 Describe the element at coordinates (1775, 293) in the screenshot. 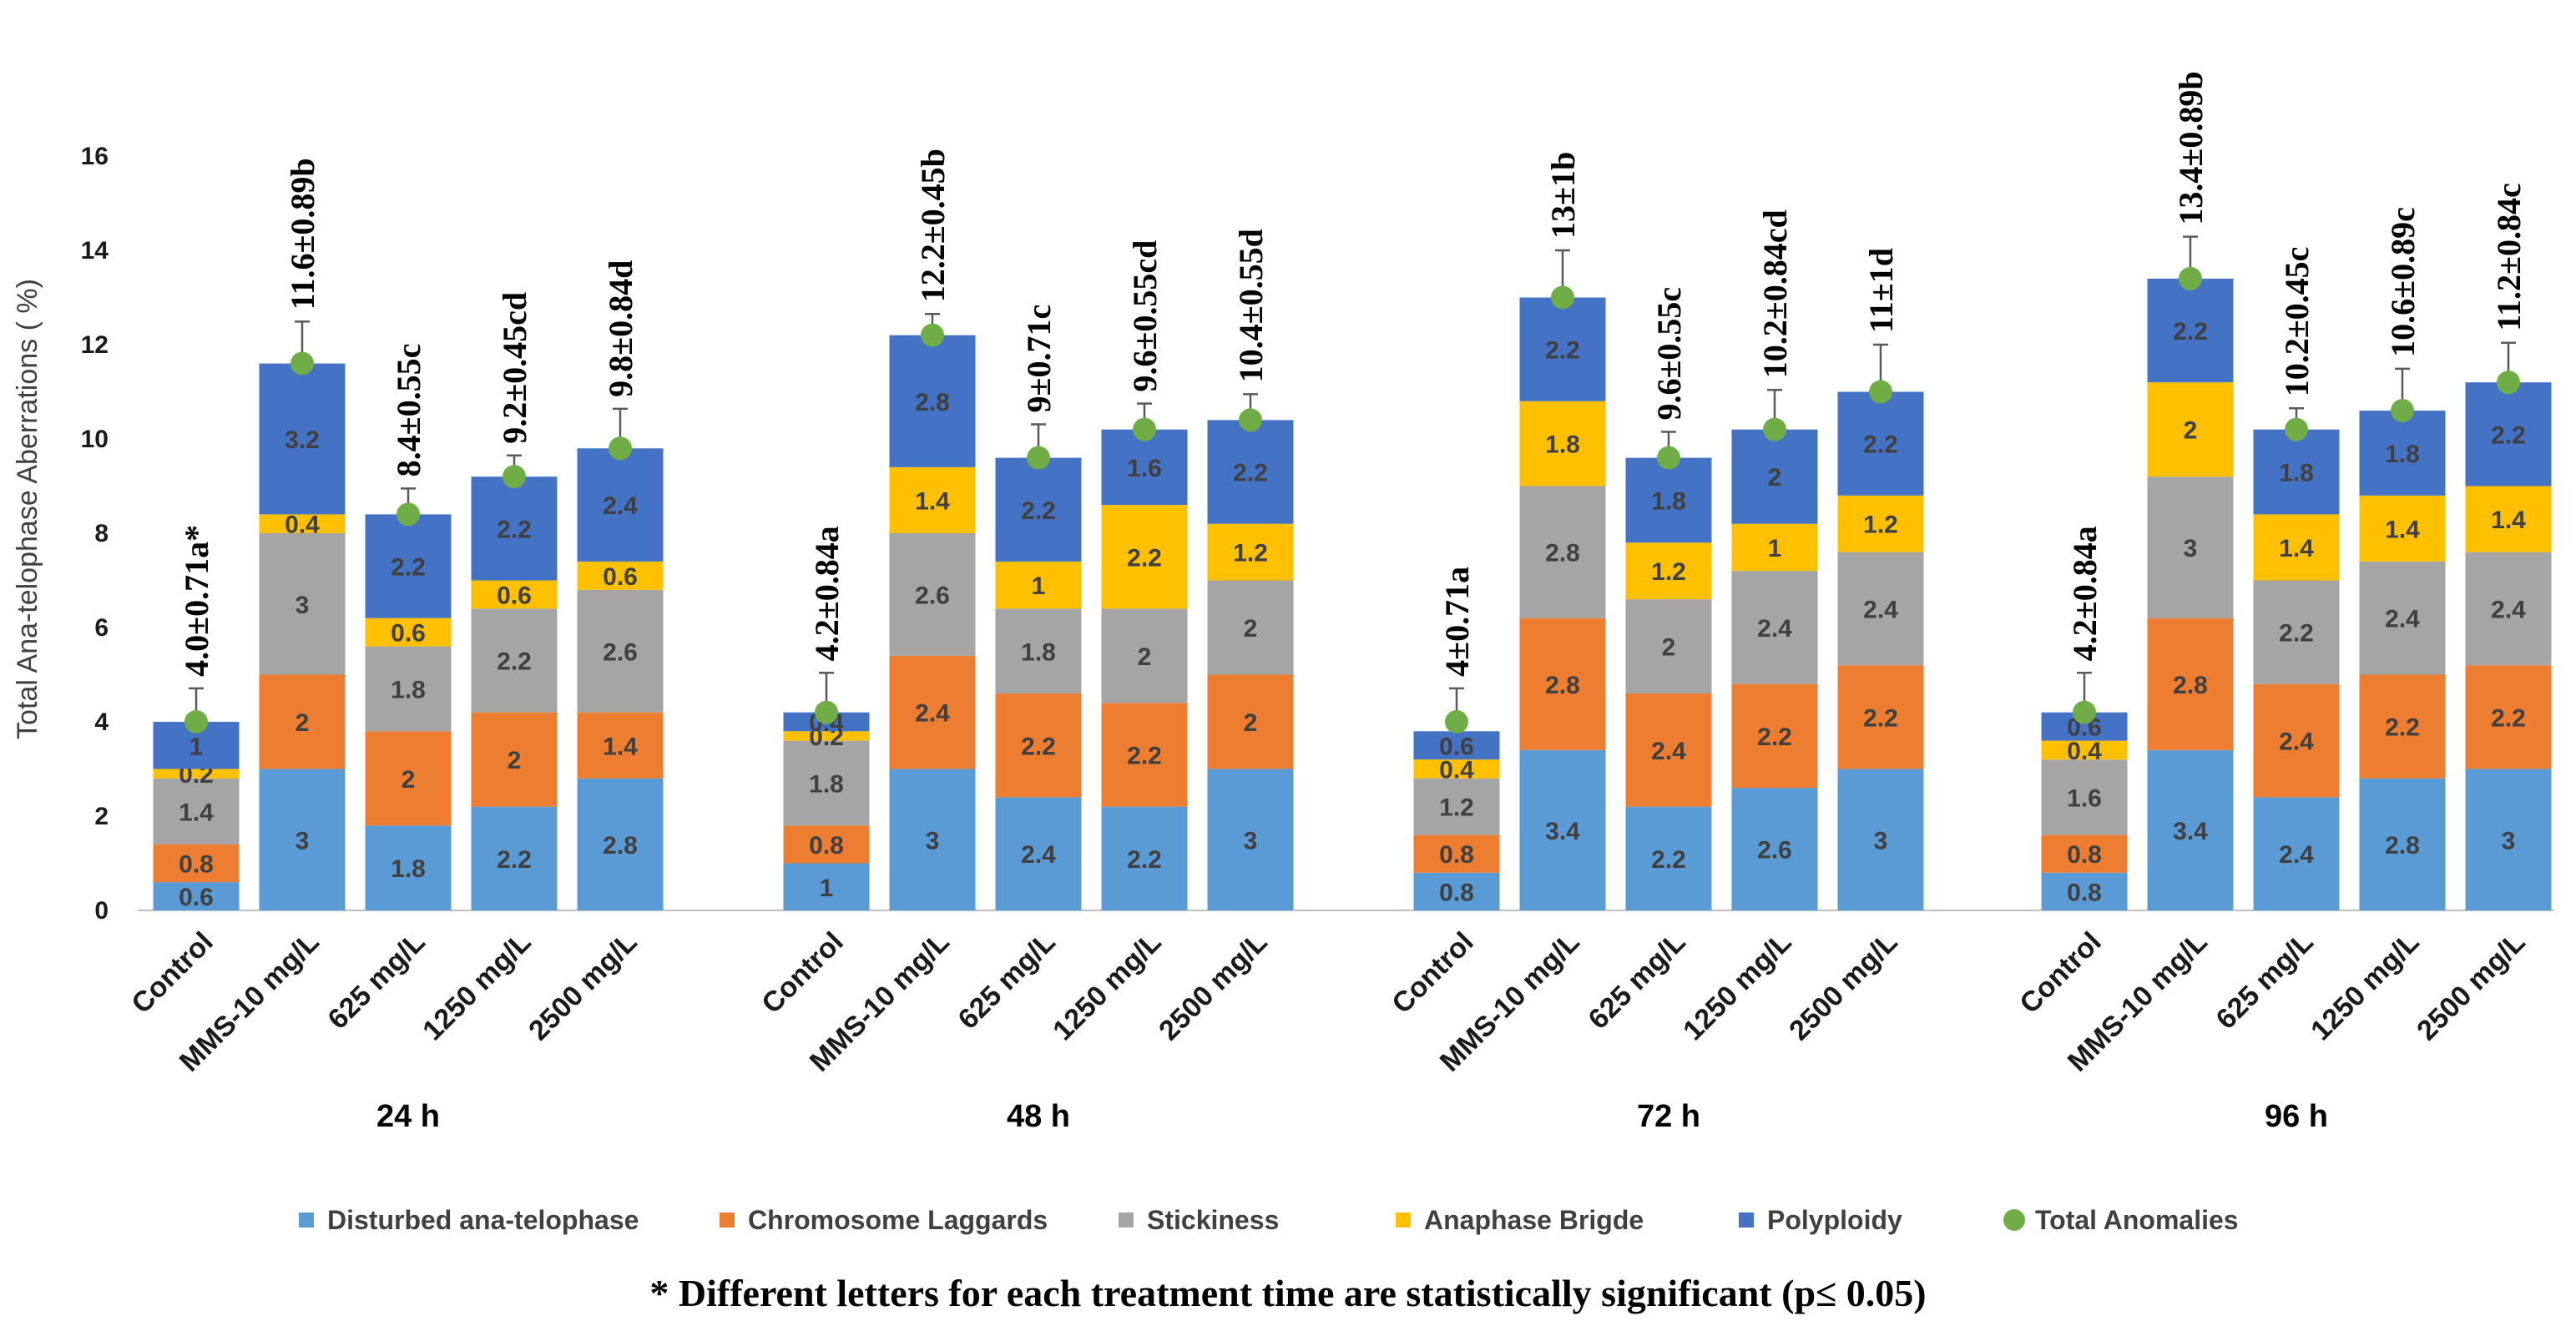

I see `total-annotation: 10.2±0.84cd` at that location.